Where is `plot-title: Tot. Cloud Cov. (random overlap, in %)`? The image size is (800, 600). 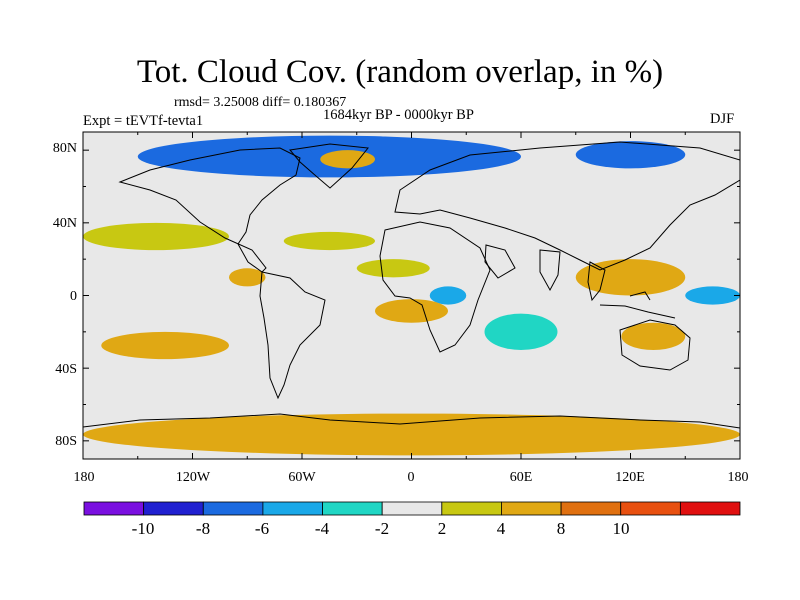 plot-title: Tot. Cloud Cov. (random overlap, in %) is located at coordinates (400, 72).